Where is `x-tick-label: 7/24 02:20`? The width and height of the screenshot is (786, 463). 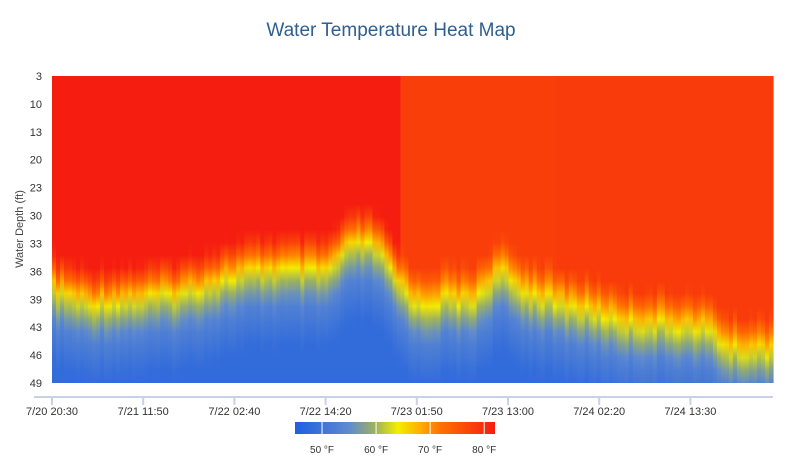 x-tick-label: 7/24 02:20 is located at coordinates (599, 412).